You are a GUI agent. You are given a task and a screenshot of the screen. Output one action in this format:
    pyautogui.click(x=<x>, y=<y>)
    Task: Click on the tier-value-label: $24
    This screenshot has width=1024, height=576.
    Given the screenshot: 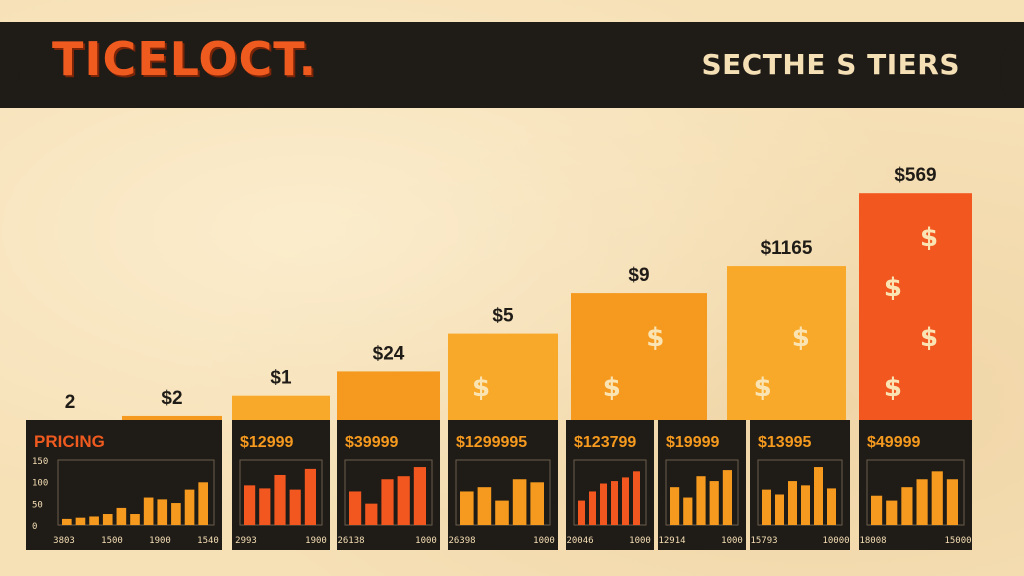 What is the action you would take?
    pyautogui.click(x=389, y=353)
    